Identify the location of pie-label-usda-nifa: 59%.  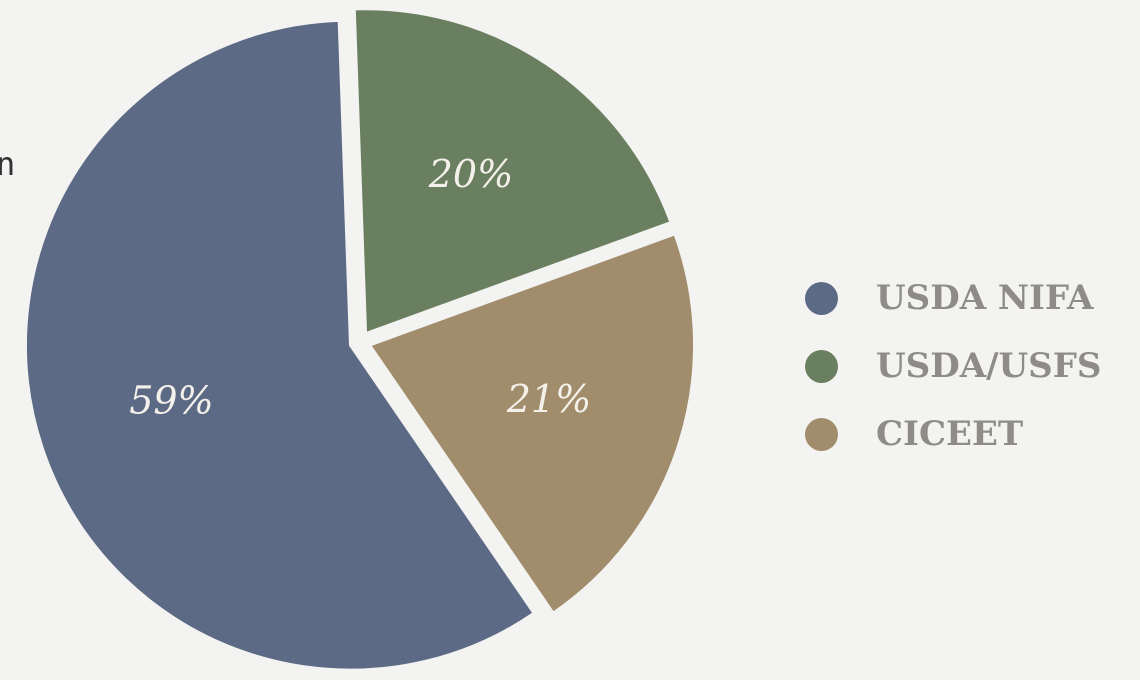
(171, 400).